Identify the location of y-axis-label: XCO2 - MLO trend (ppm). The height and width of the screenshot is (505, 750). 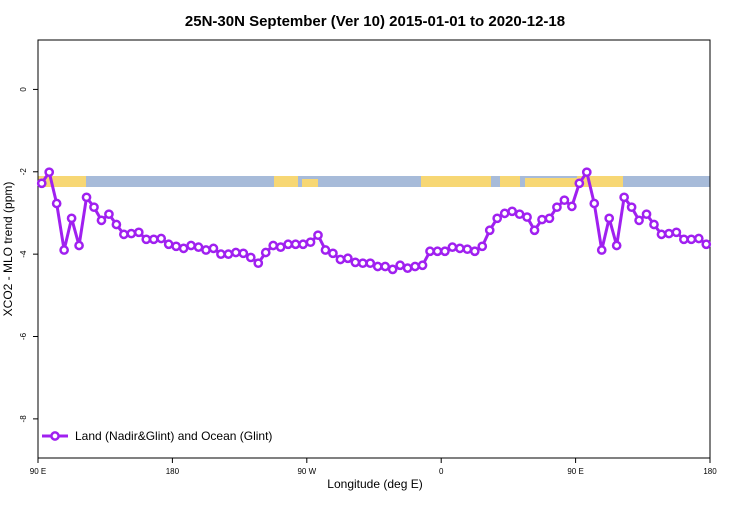
(8, 249).